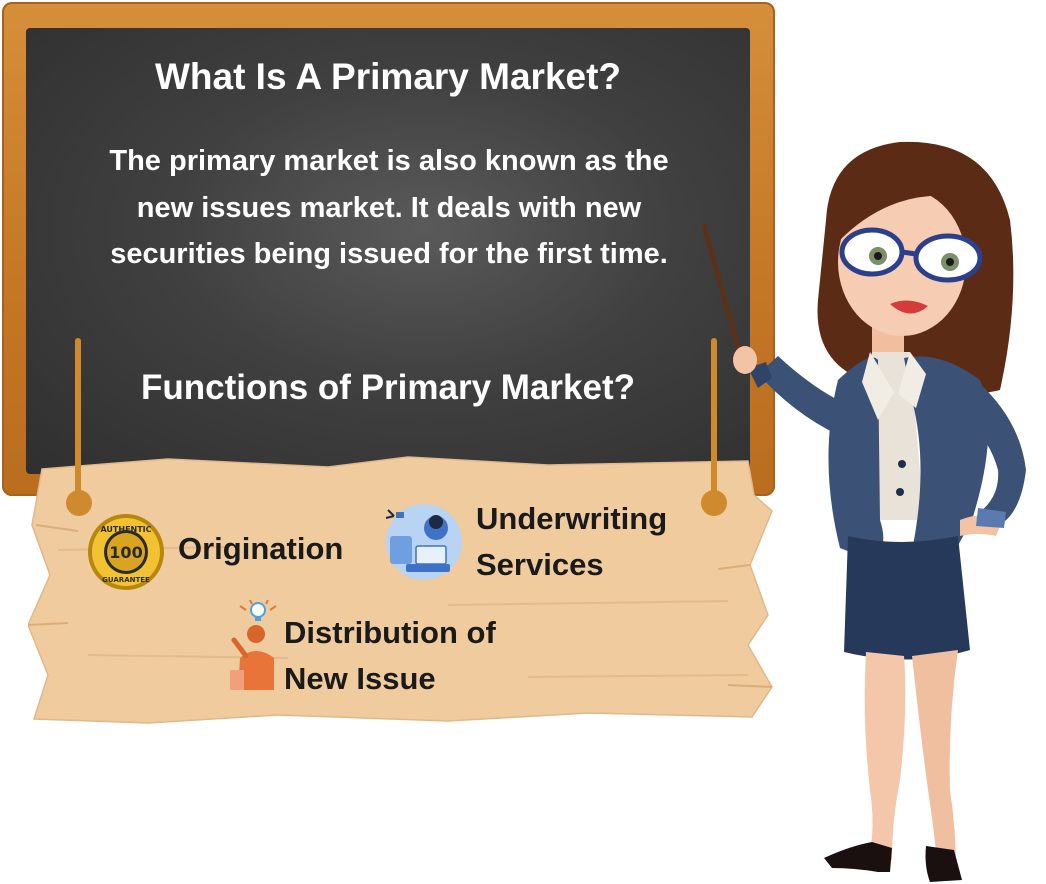 The width and height of the screenshot is (1046, 884). Describe the element at coordinates (572, 518) in the screenshot. I see `underwriting-label-line1: Underwriting` at that location.